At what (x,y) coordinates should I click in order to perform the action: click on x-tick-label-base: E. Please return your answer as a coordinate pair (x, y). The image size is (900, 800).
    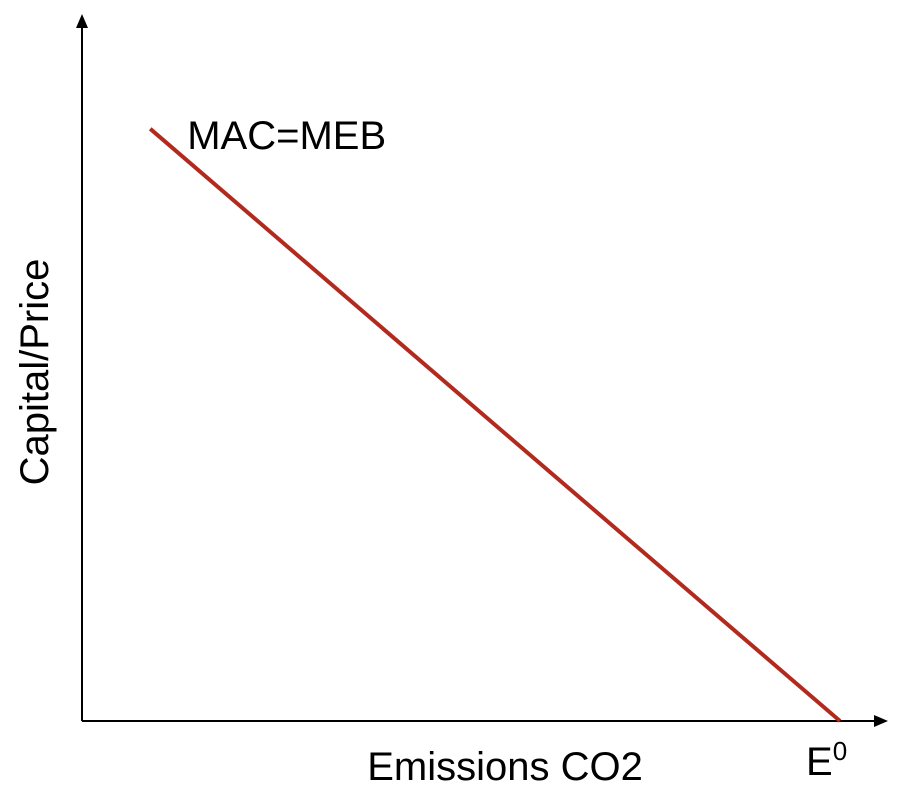
    Looking at the image, I should click on (819, 762).